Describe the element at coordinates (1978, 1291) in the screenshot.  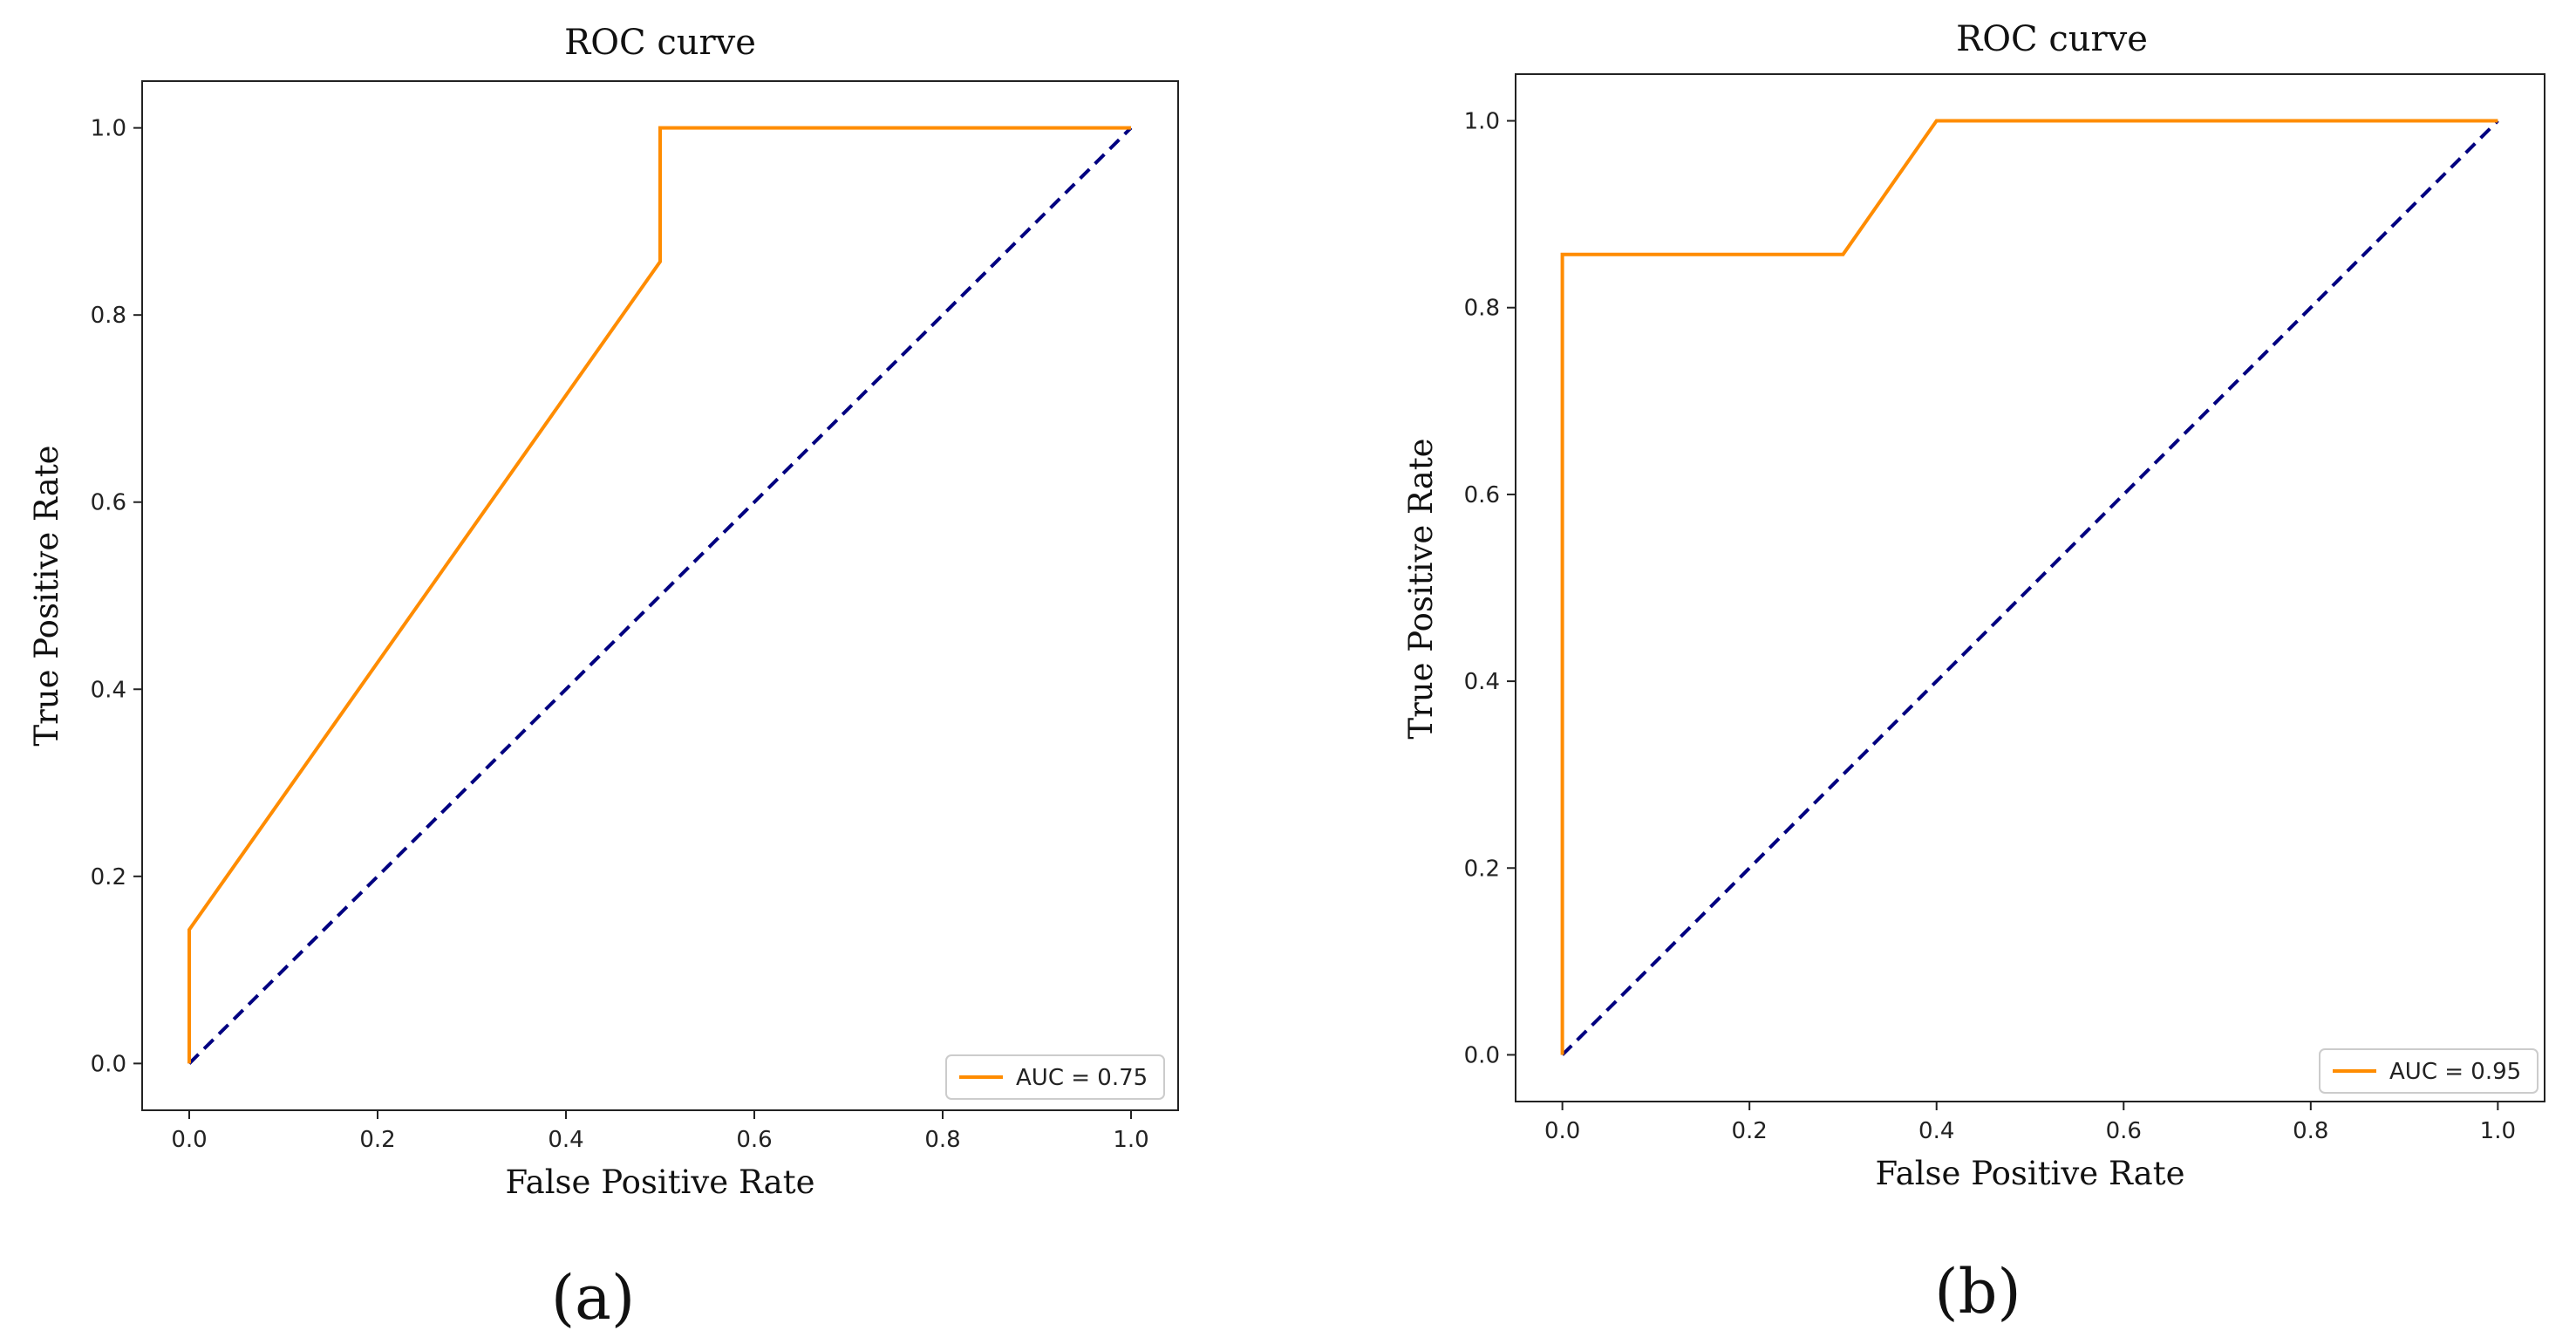
I see `panel-label: (b)` at that location.